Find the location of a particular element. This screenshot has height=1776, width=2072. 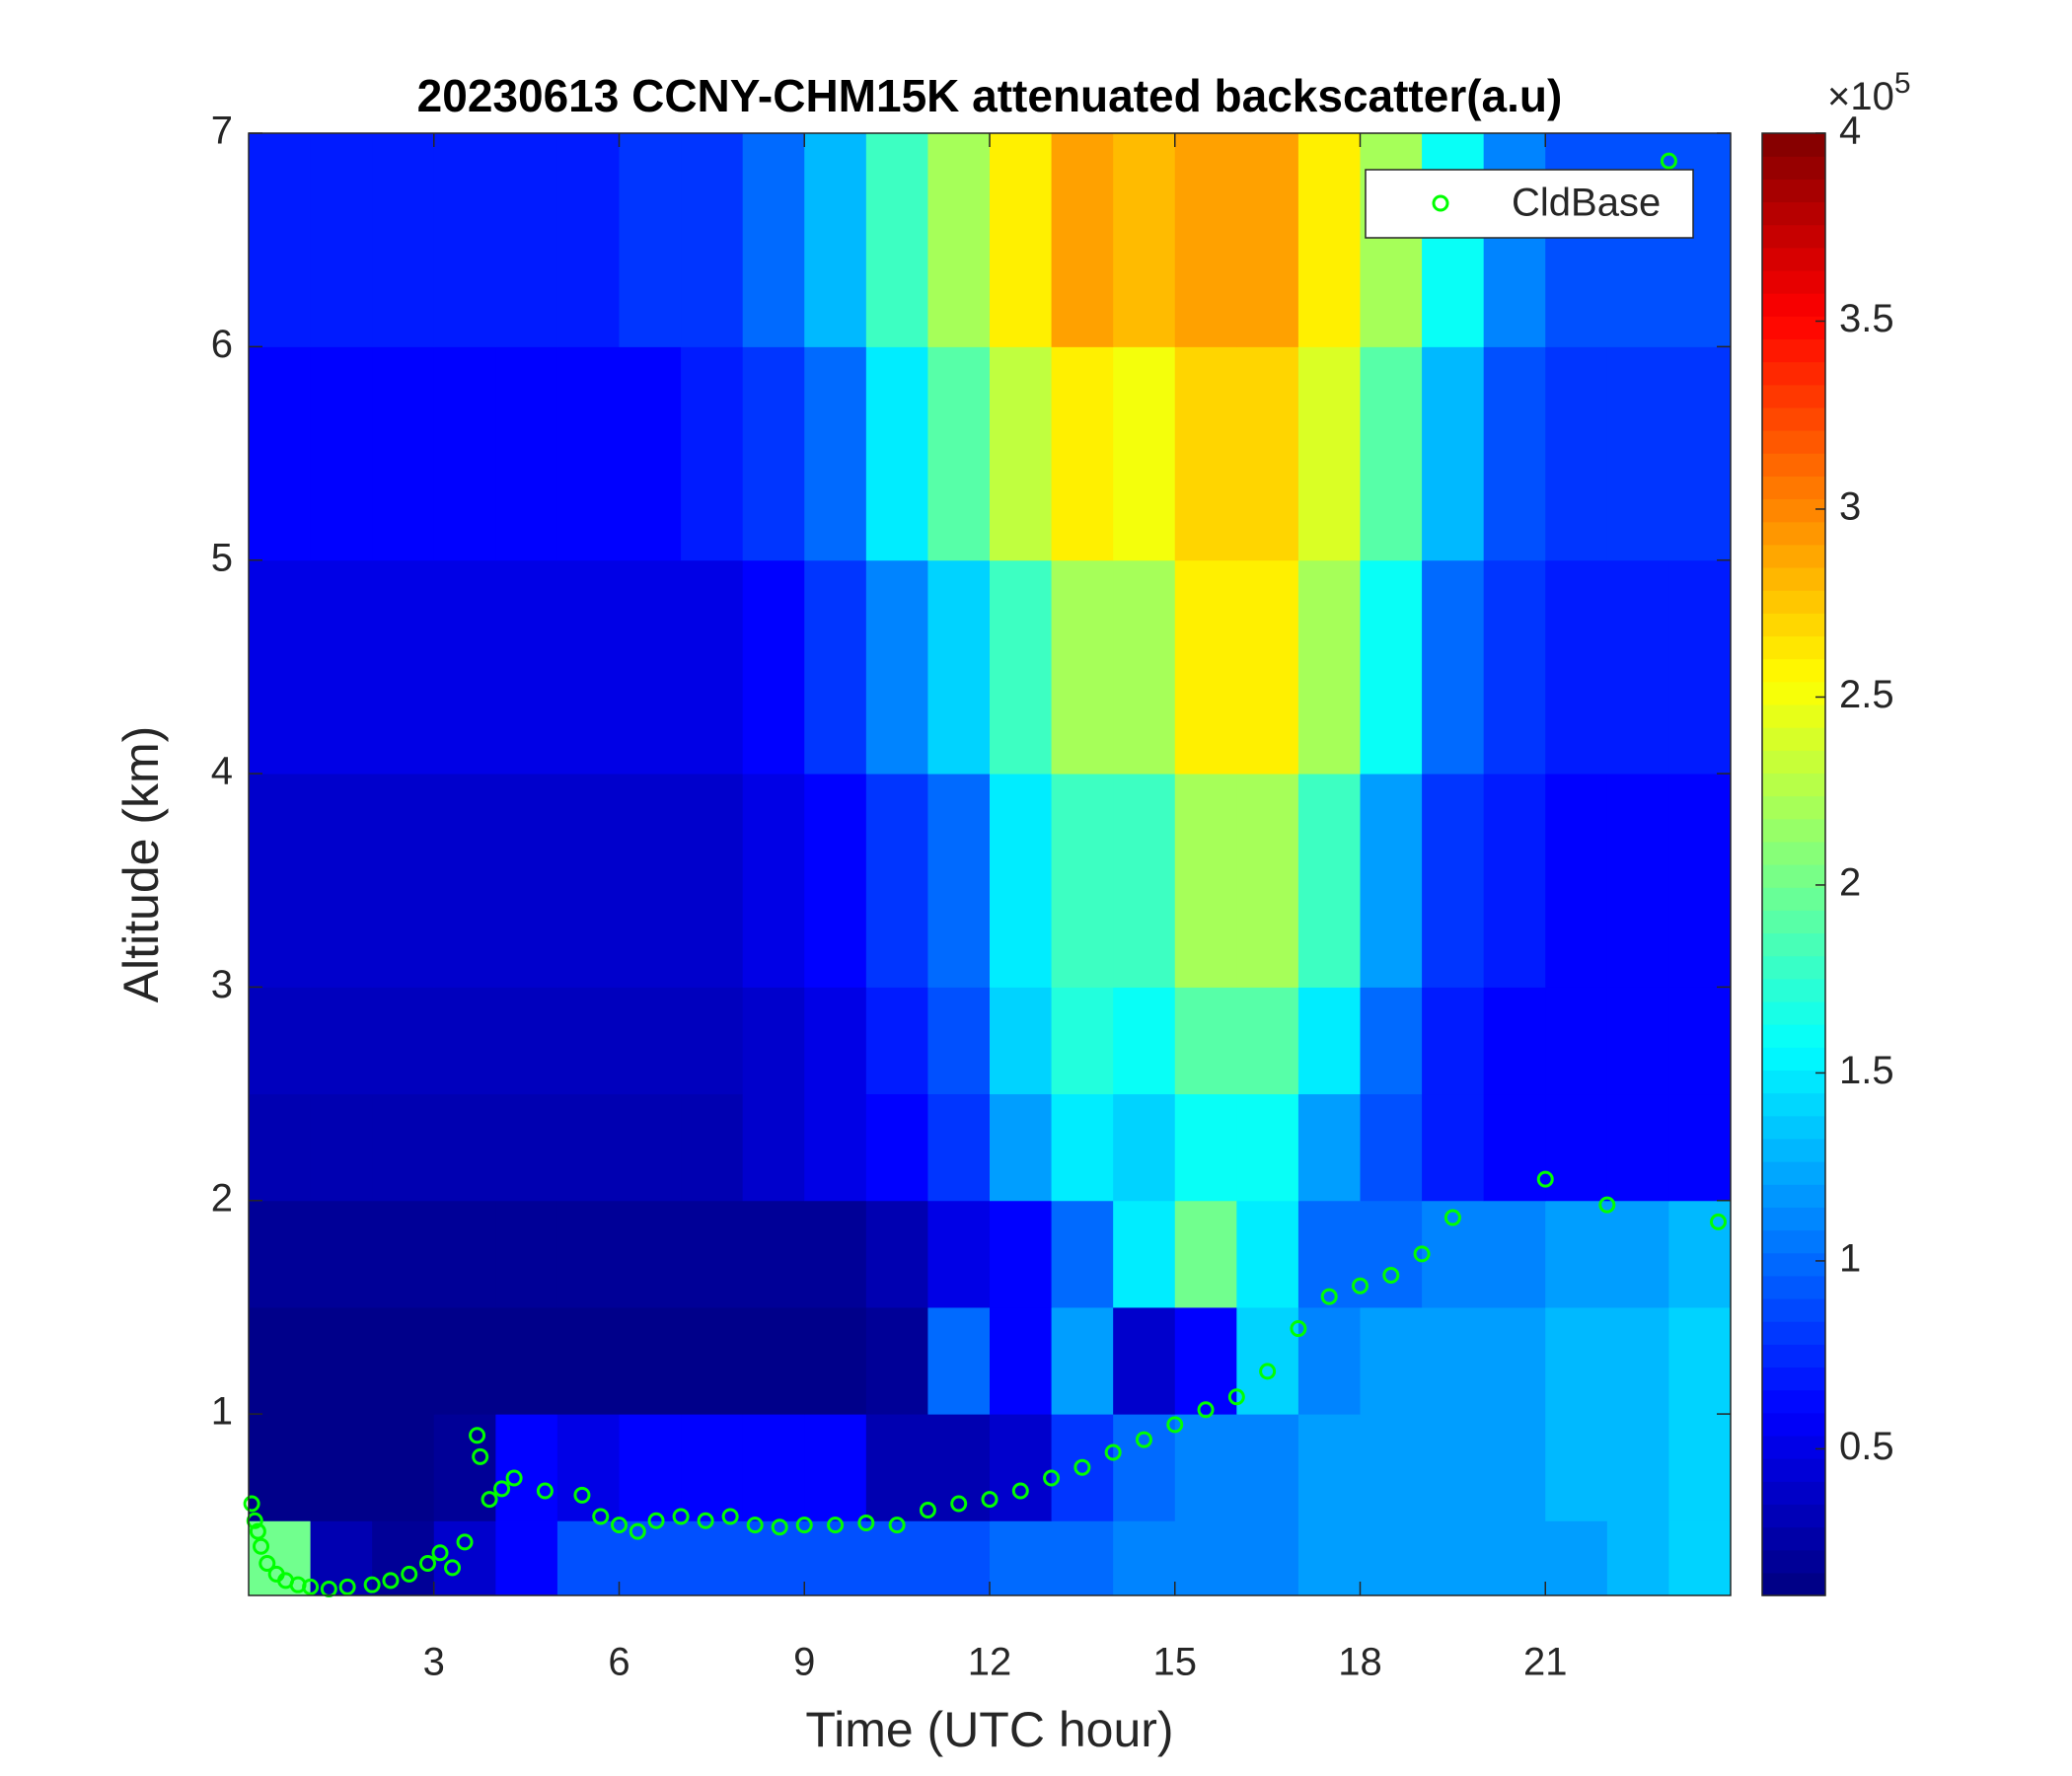

y-tick-label: 2 is located at coordinates (222, 1198).